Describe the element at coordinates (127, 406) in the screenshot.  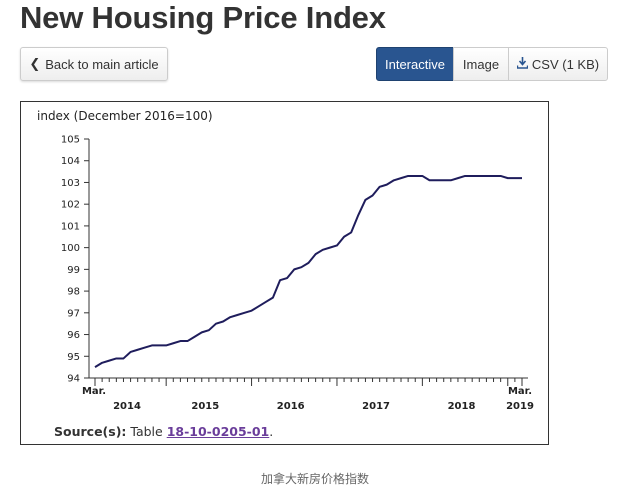
I see `x-year-label-2014: 2014` at that location.